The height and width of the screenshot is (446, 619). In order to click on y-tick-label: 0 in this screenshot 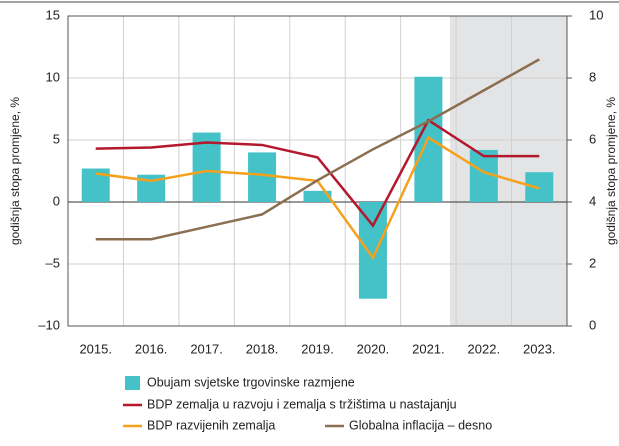, I will do `click(56, 200)`.